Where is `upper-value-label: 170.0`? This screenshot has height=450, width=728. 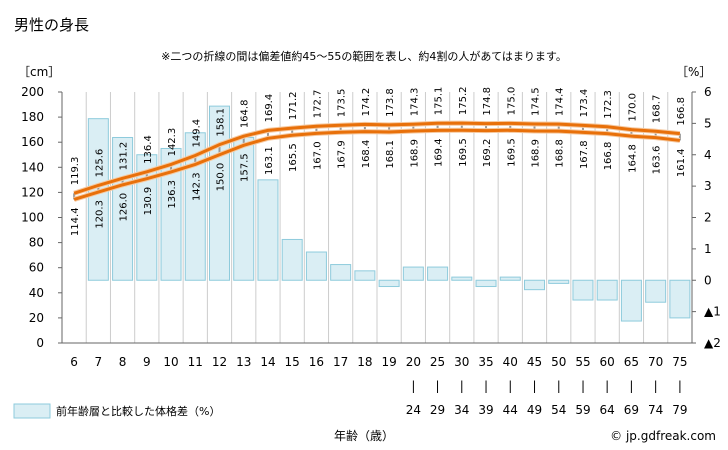
upper-value-label: 170.0 is located at coordinates (632, 107).